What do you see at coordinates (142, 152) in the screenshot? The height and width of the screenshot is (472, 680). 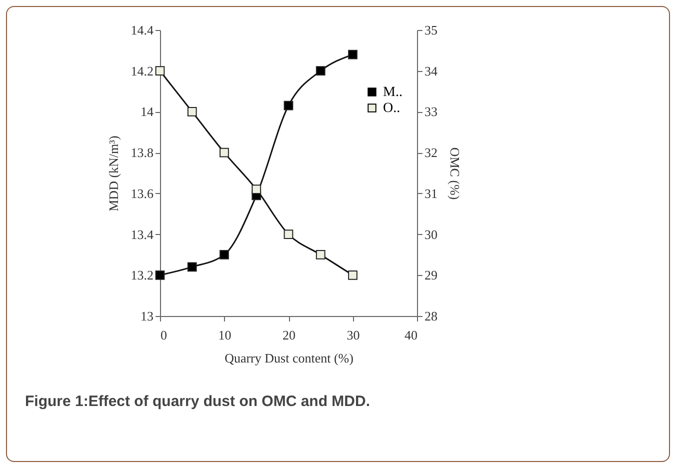 I see `y-tick-label: 13.8` at bounding box center [142, 152].